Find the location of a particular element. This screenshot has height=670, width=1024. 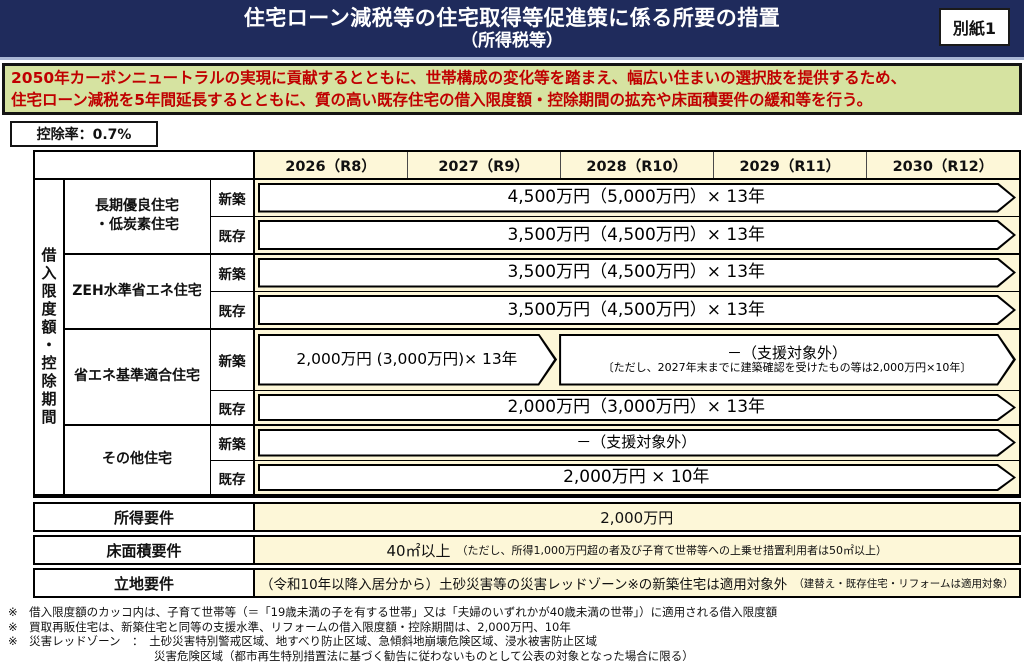

year-header-2029: 2029（R11） is located at coordinates (789, 165).